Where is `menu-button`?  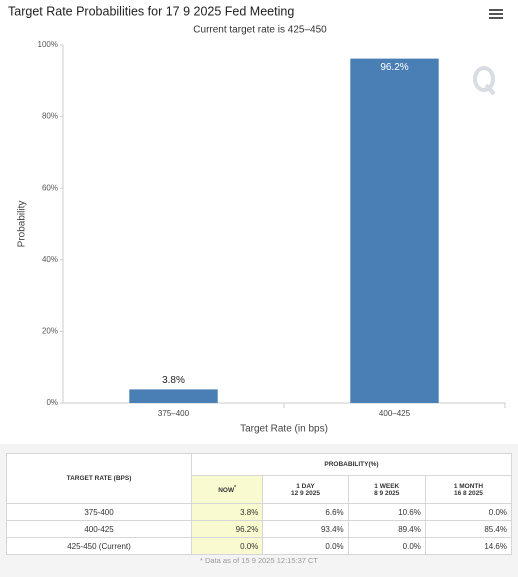 menu-button is located at coordinates (496, 14).